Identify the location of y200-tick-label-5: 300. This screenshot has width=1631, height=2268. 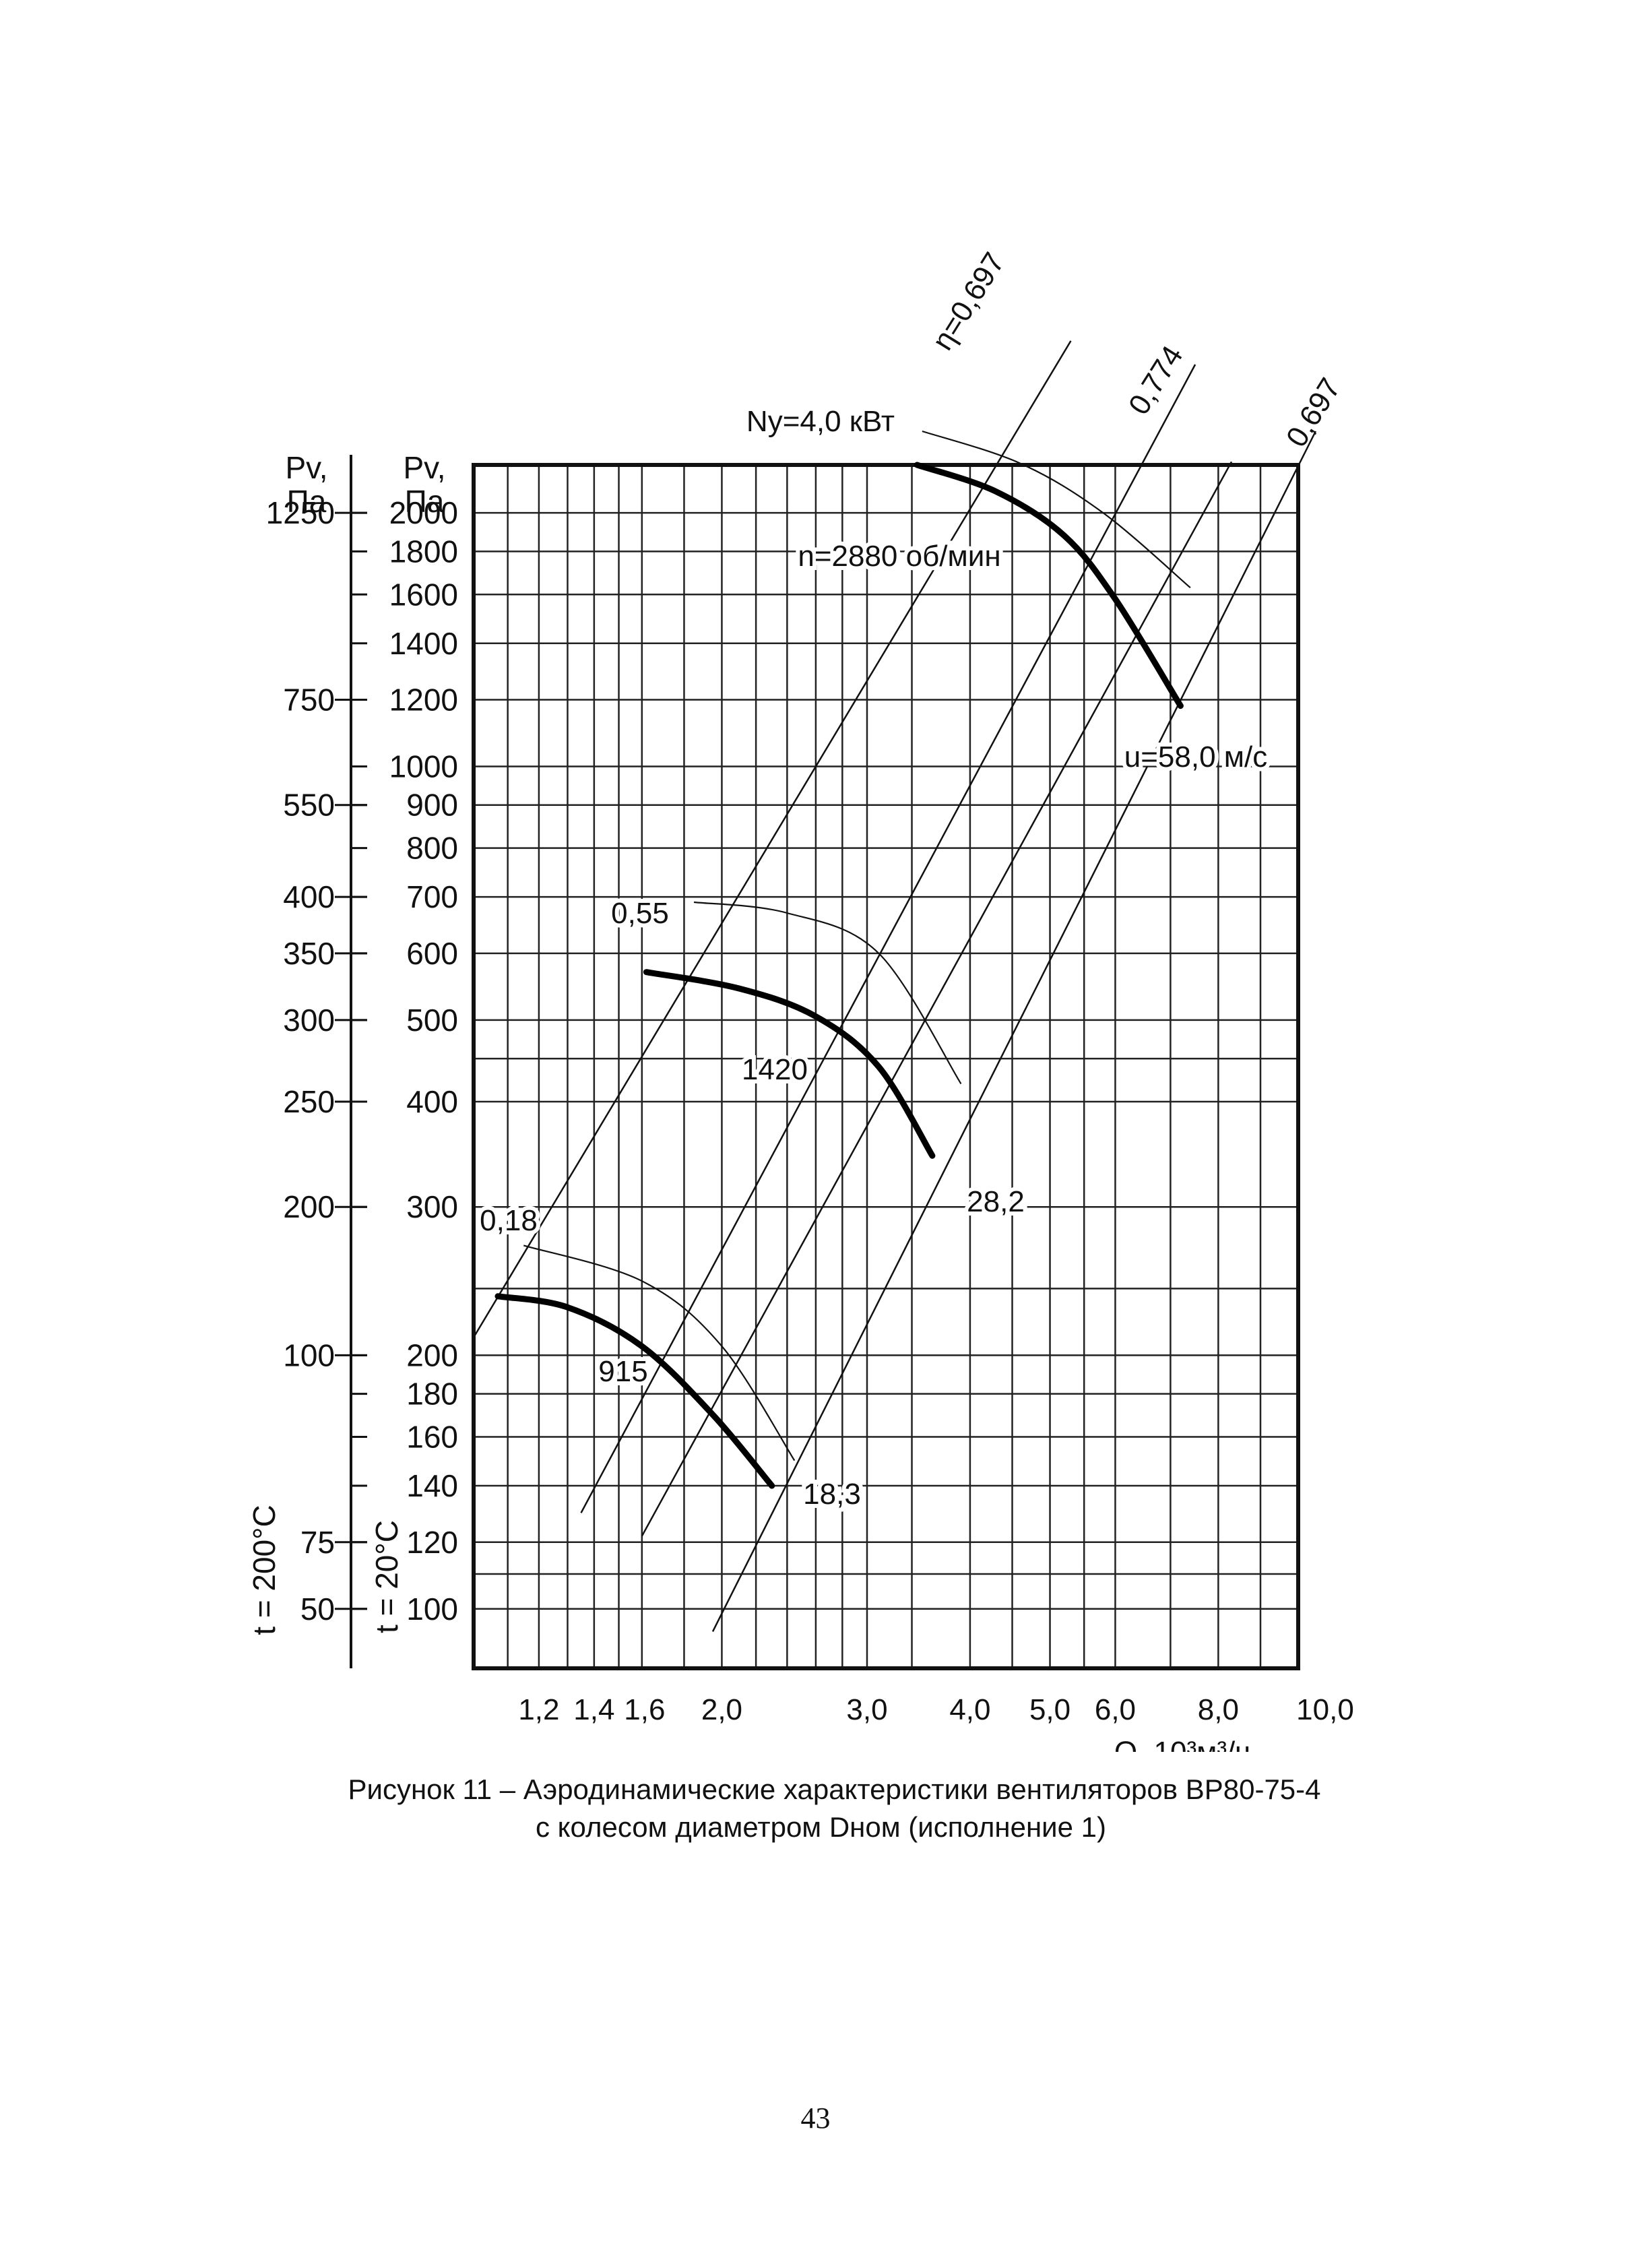
(309, 1021).